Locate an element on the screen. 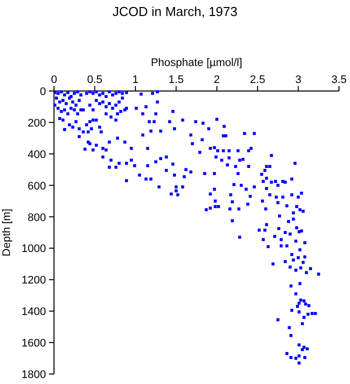 The width and height of the screenshot is (350, 384). y-tick-label: 1000 is located at coordinates (34, 249).